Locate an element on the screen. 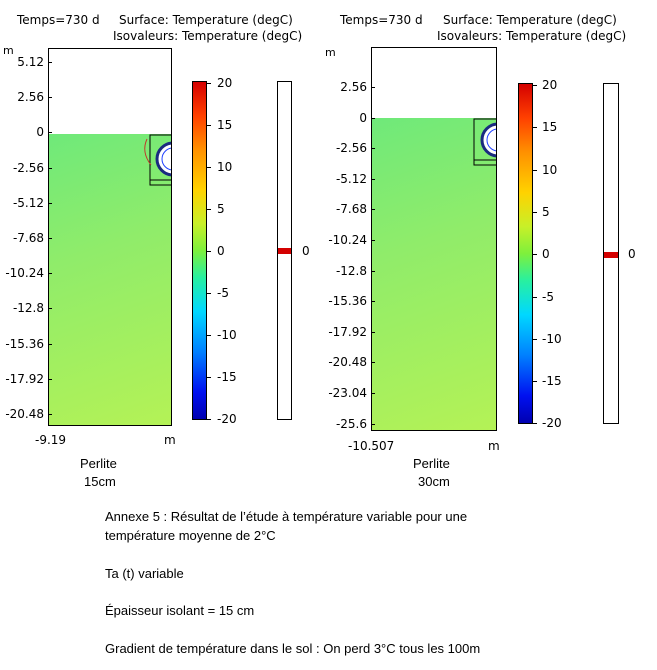  left-x-unit: m is located at coordinates (170, 440).